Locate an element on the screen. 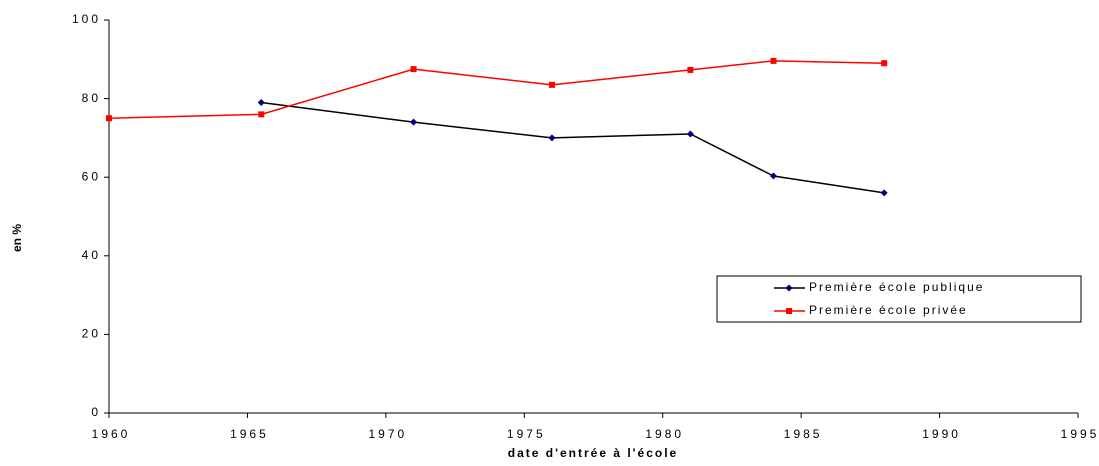  y-tick-label: 80 is located at coordinates (91, 98).